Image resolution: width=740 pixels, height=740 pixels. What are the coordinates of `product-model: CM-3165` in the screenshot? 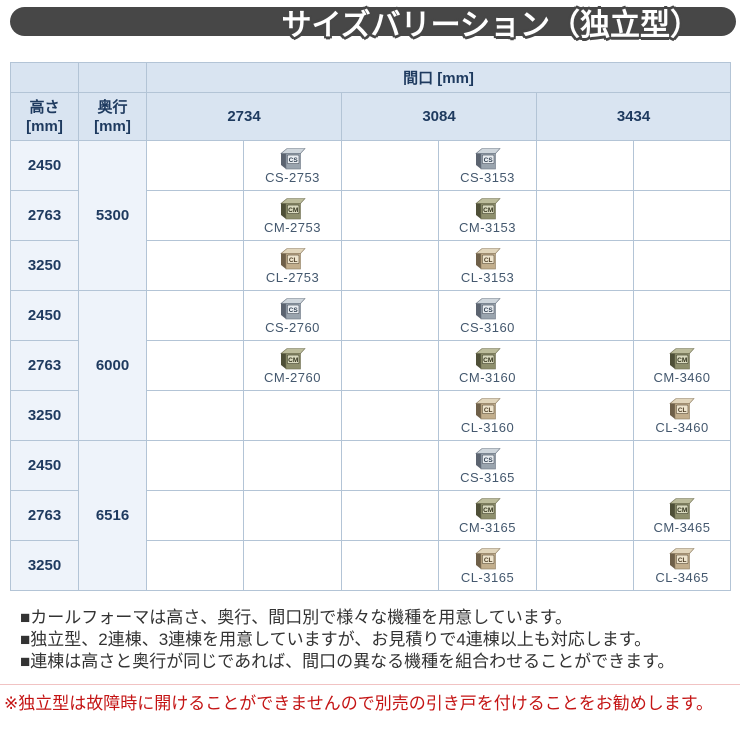 It's located at (487, 527).